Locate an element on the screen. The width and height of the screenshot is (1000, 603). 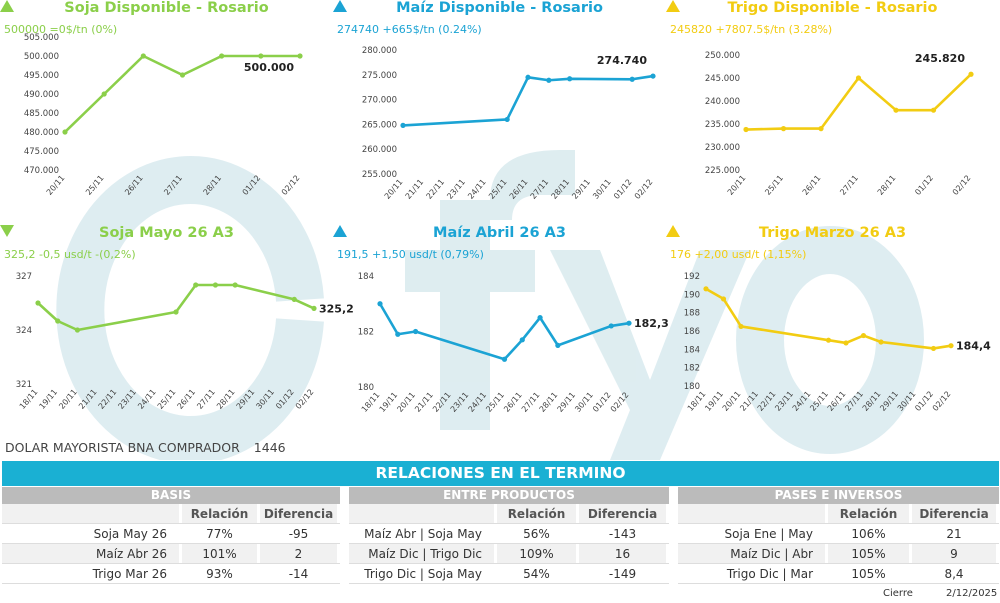
x-tick-label: 23/11 is located at coordinates (456, 189).